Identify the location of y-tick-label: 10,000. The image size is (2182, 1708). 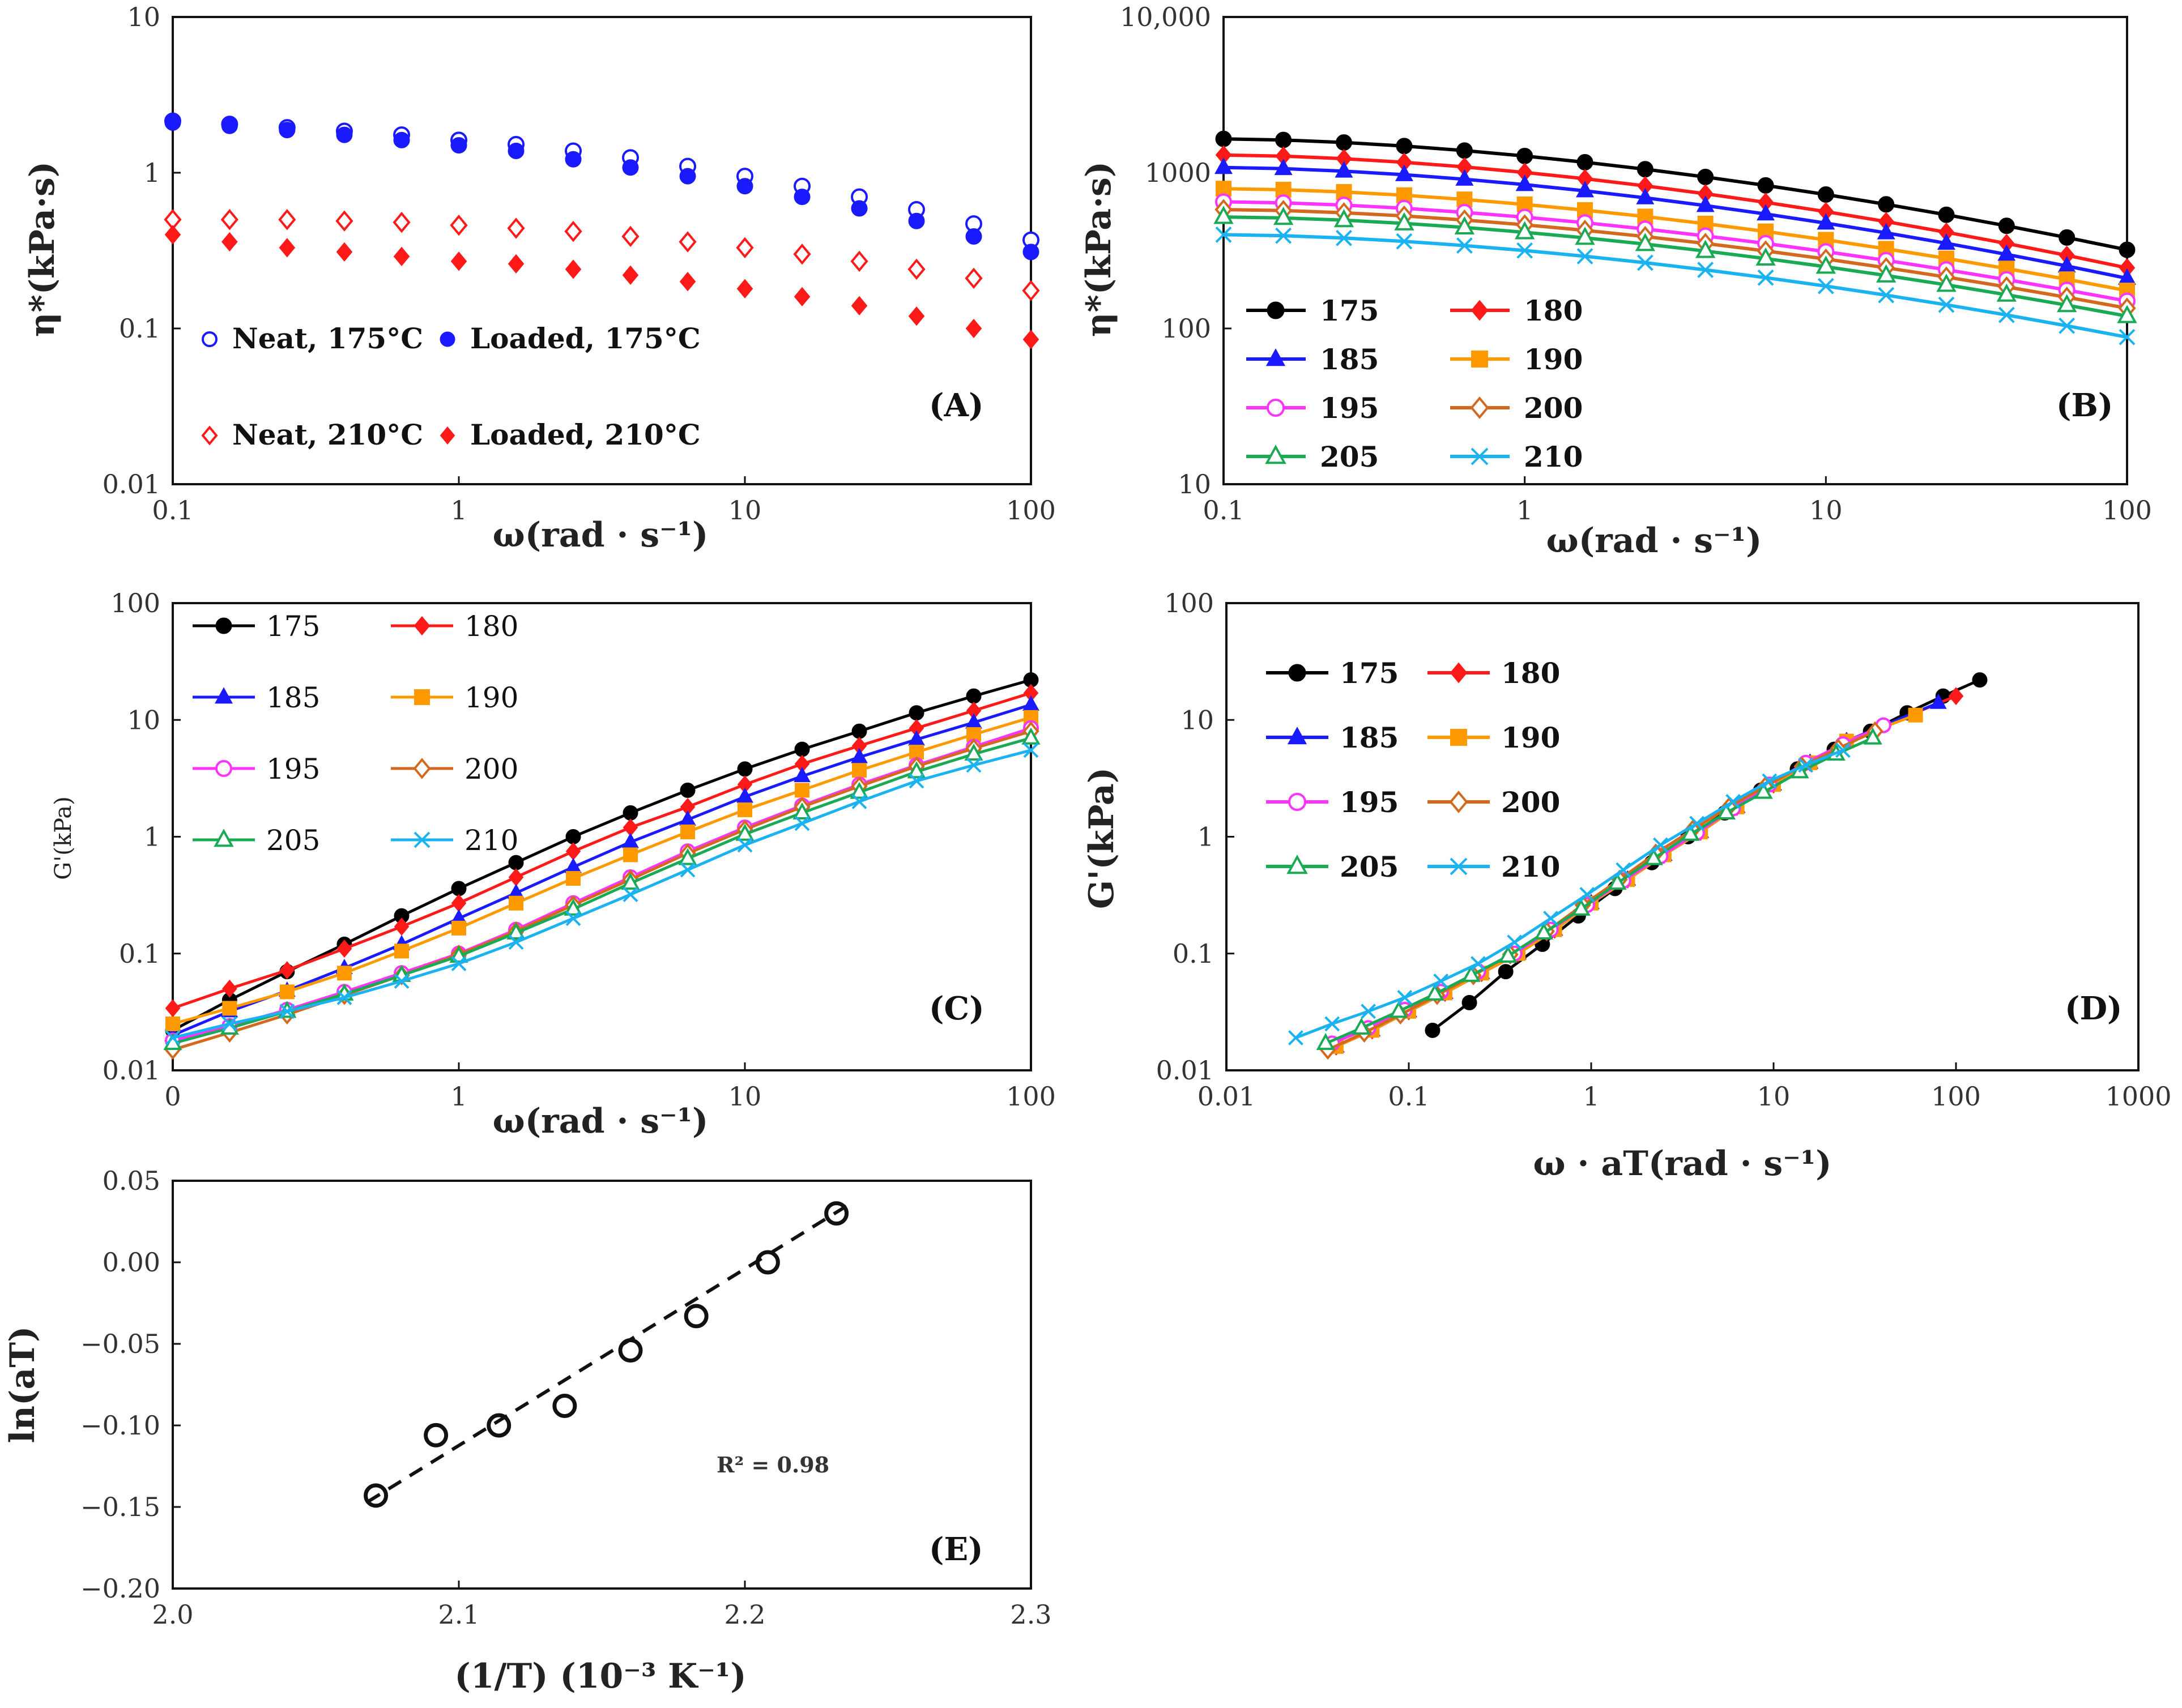
(1165, 17).